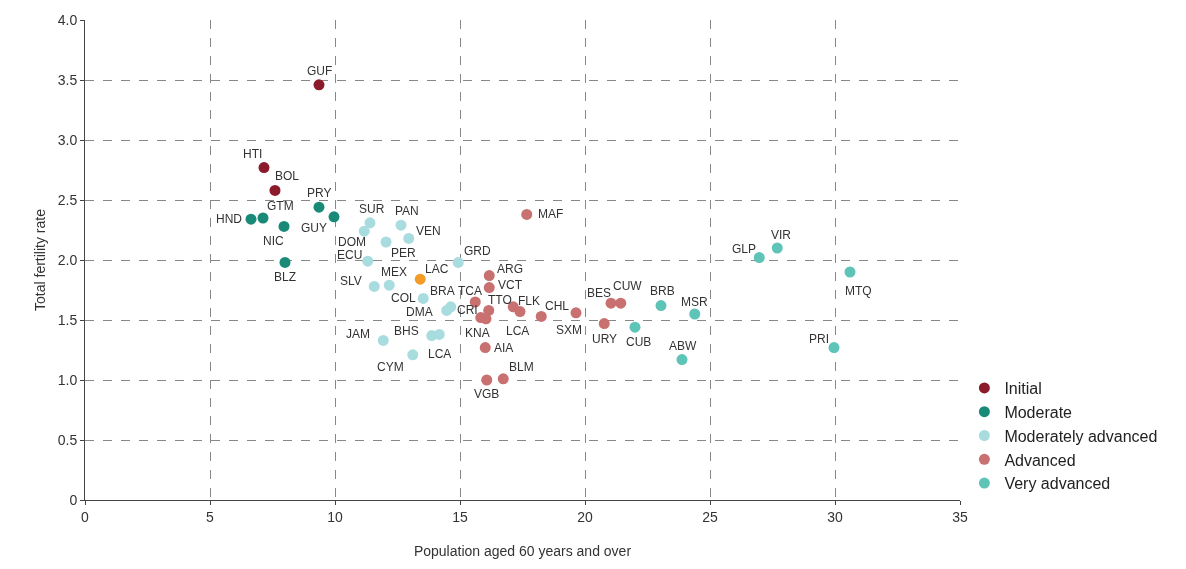 The image size is (1186, 569). I want to click on annotation: HND, so click(229, 219).